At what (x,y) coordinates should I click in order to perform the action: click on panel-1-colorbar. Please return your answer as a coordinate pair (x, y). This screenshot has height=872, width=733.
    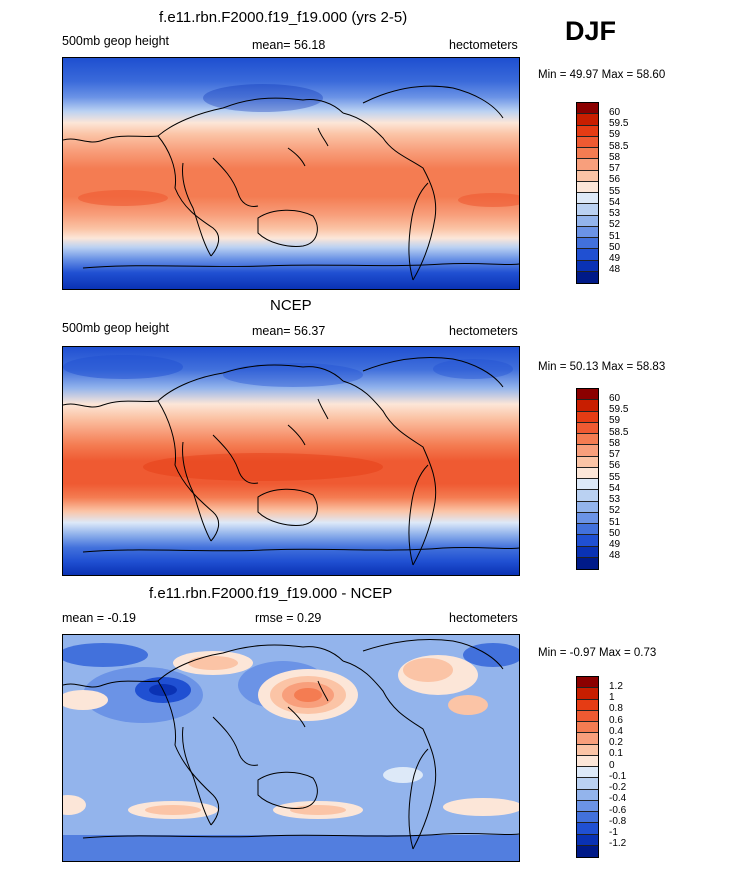
    Looking at the image, I should click on (587, 193).